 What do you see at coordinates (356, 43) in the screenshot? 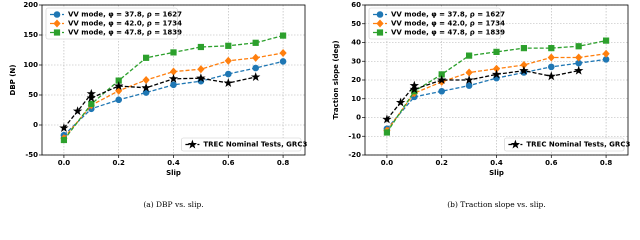
I see `y-tick-label: 40` at bounding box center [356, 43].